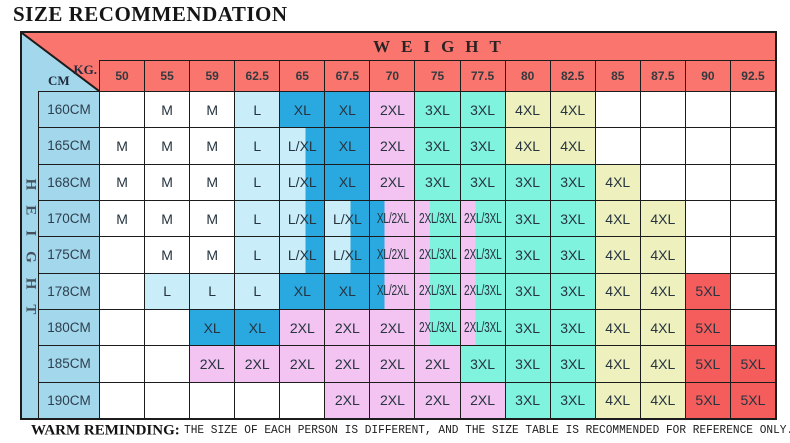 The height and width of the screenshot is (443, 790). Describe the element at coordinates (572, 75) in the screenshot. I see `weight-column-header: 82.5` at that location.